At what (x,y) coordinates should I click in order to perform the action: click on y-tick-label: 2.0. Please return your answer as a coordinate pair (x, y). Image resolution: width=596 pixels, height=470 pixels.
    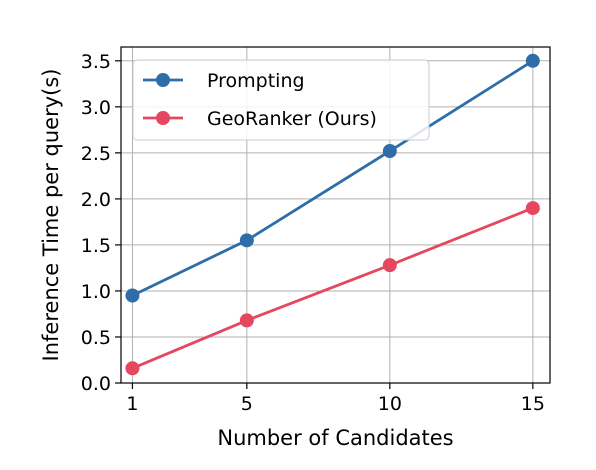
    Looking at the image, I should click on (96, 200).